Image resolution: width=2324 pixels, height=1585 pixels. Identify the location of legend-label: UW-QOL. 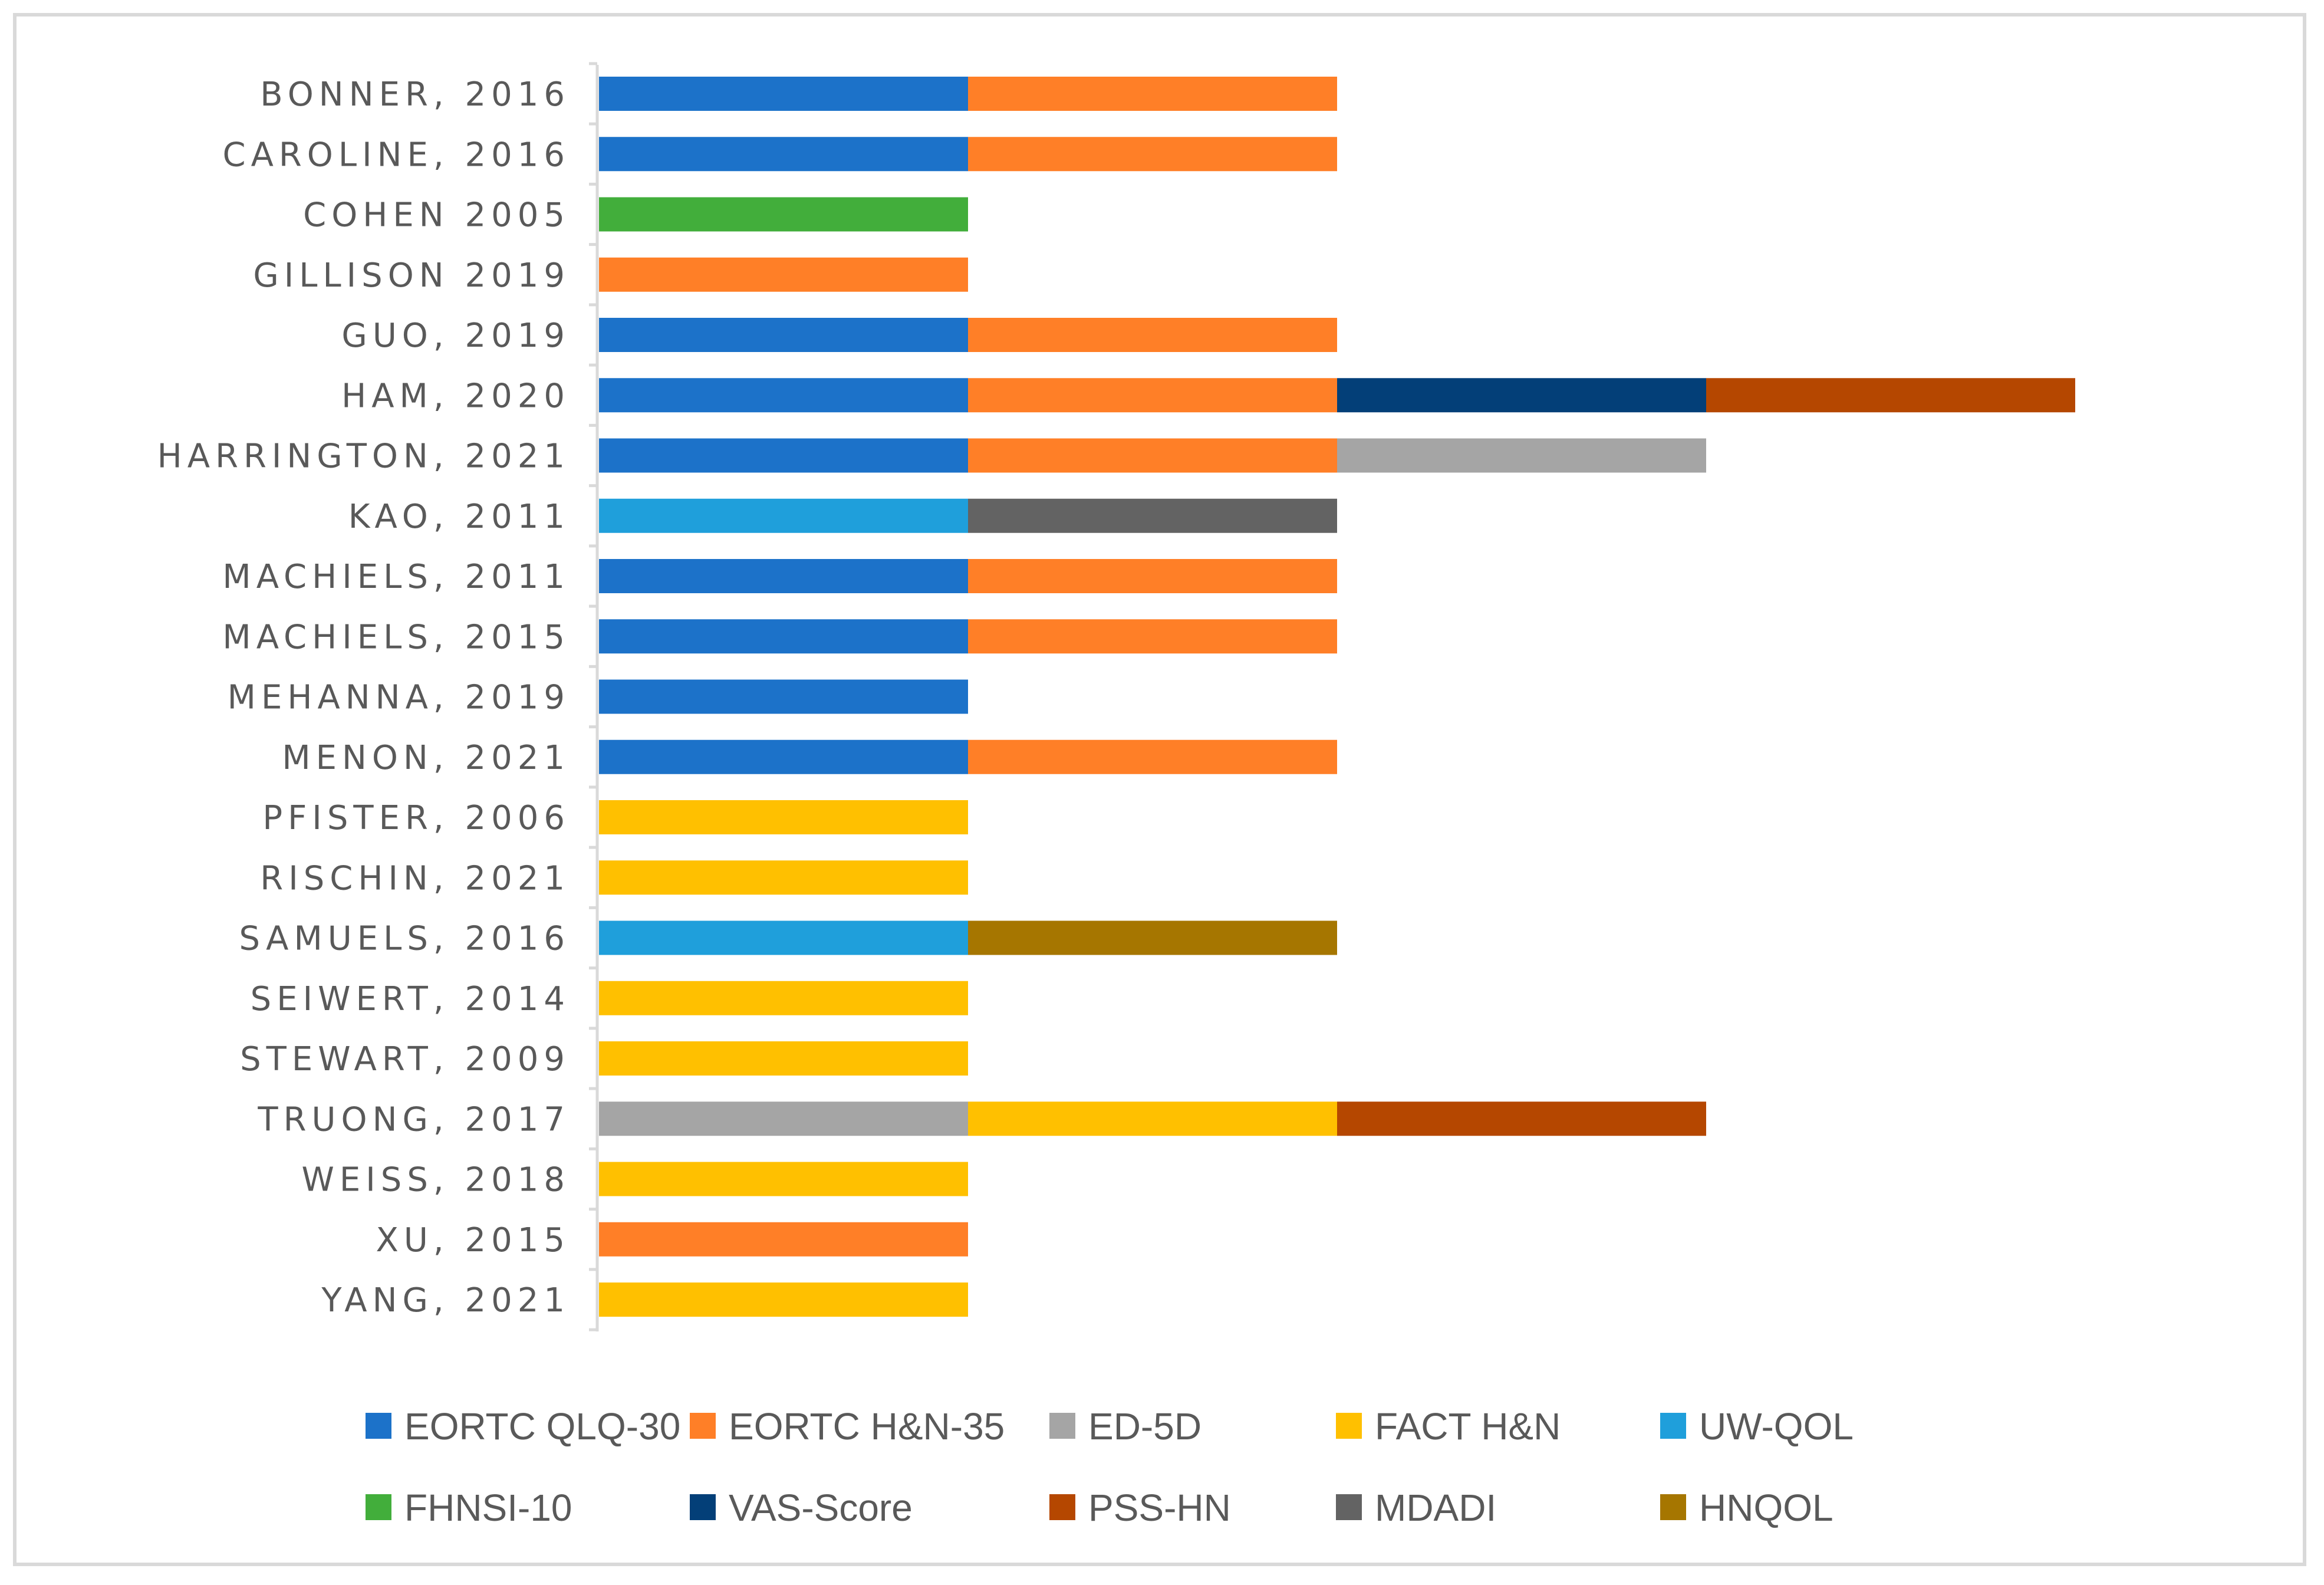
(1776, 1426).